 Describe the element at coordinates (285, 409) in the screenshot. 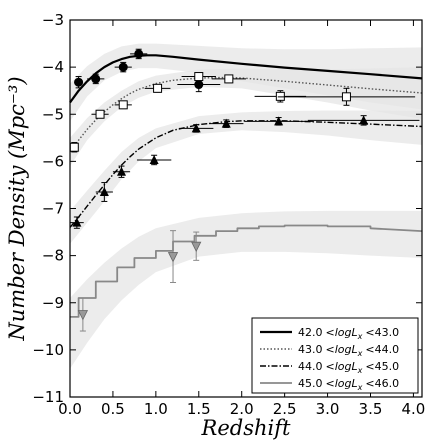

I see `x-tick-label: 2.5` at that location.